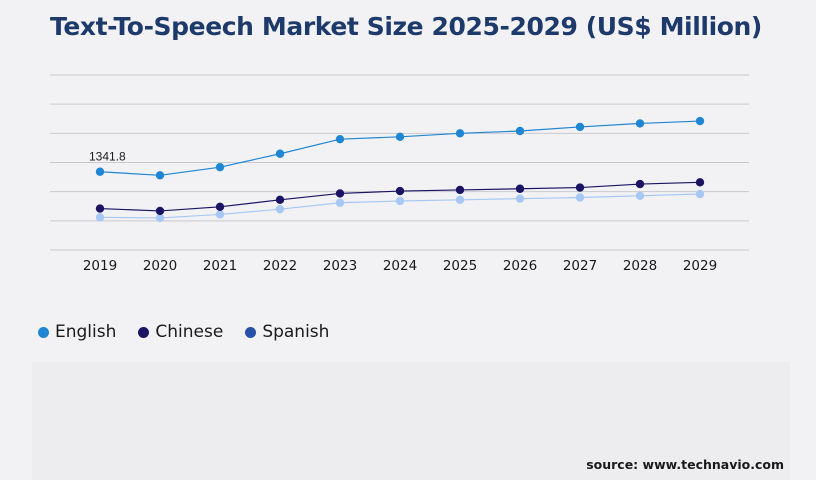  Describe the element at coordinates (220, 266) in the screenshot. I see `x-tick-label: 2021` at that location.